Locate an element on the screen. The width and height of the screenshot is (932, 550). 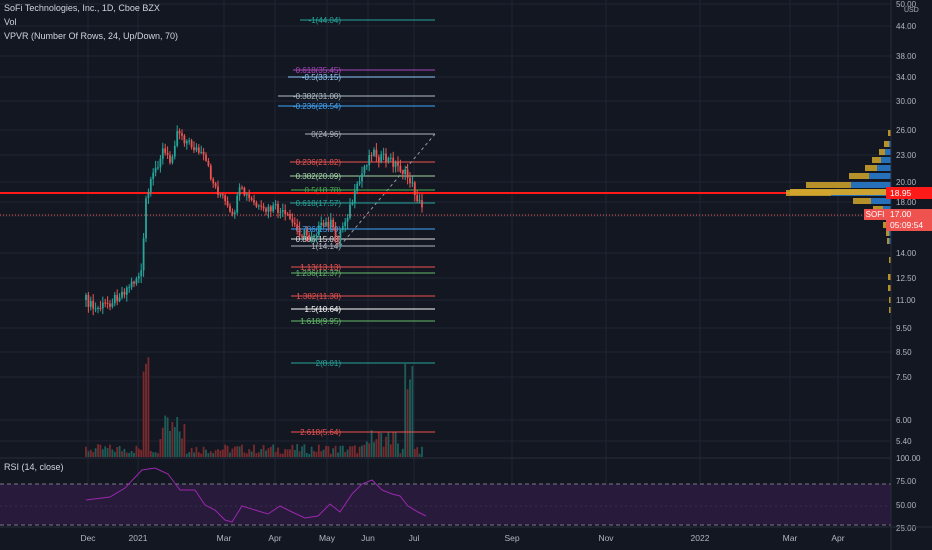
time-tick-label: 2022 is located at coordinates (700, 538).